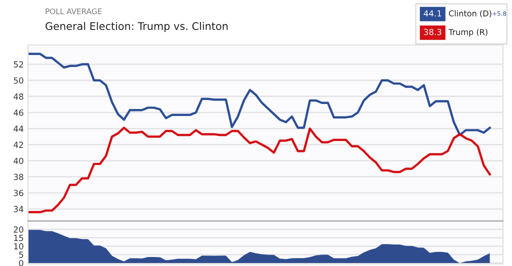  Describe the element at coordinates (18, 145) in the screenshot. I see `y-tick-label: 42` at that location.